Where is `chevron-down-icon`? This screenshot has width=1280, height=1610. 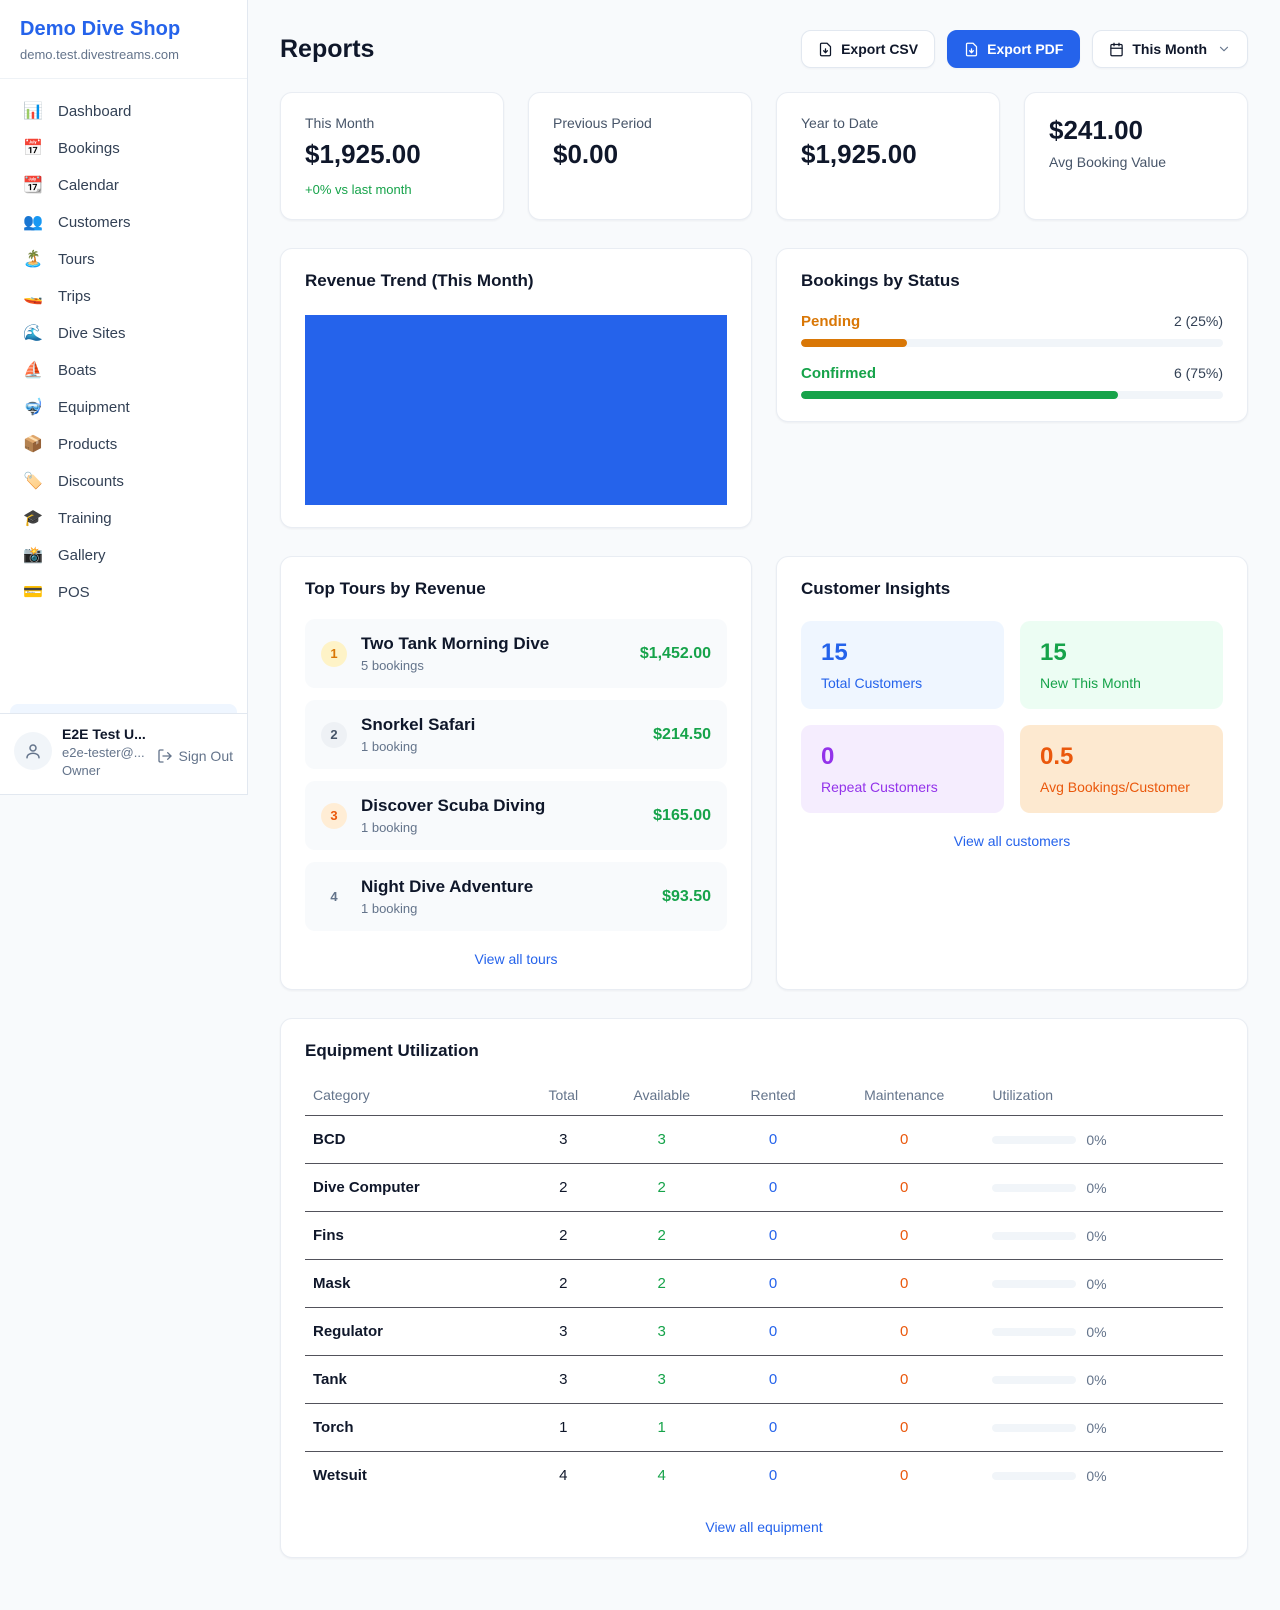 chevron-down-icon is located at coordinates (1224, 49).